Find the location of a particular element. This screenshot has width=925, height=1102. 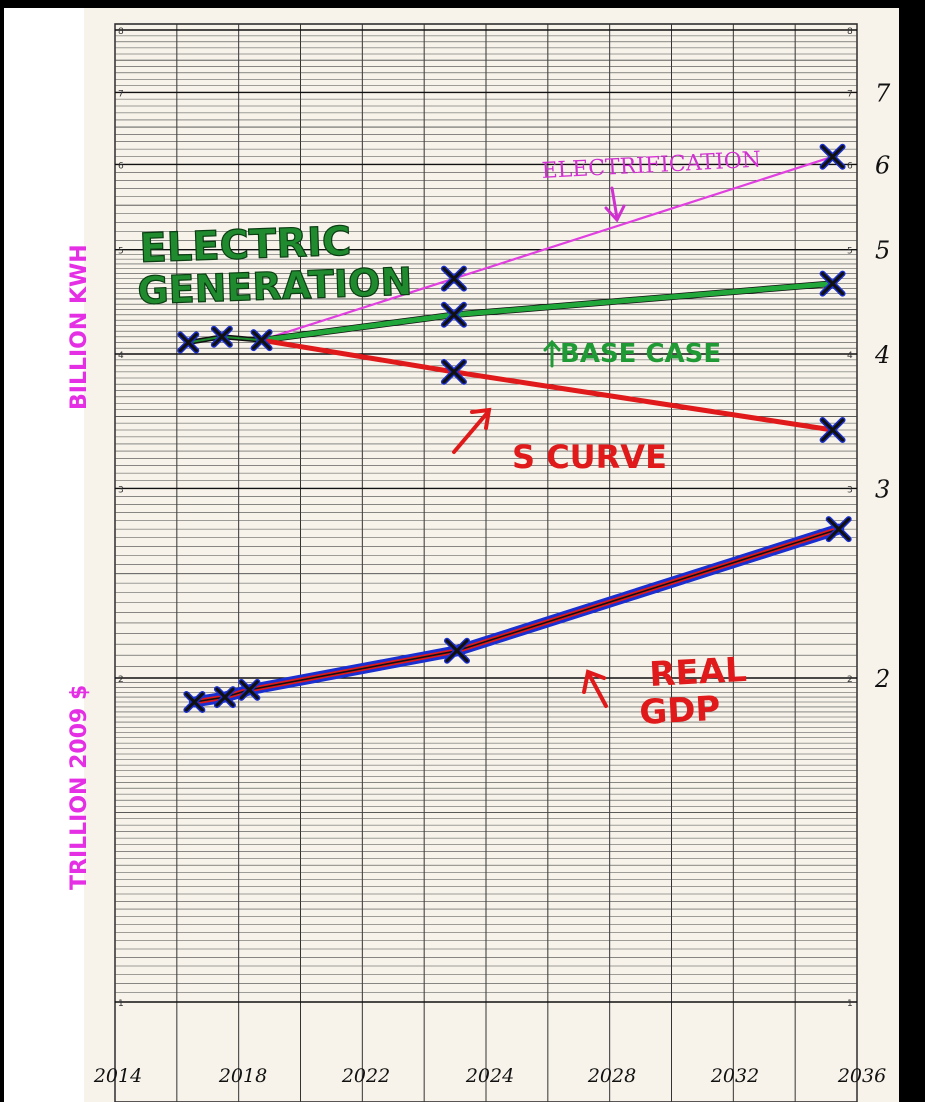

cycle-label-right: 6 is located at coordinates (850, 166).